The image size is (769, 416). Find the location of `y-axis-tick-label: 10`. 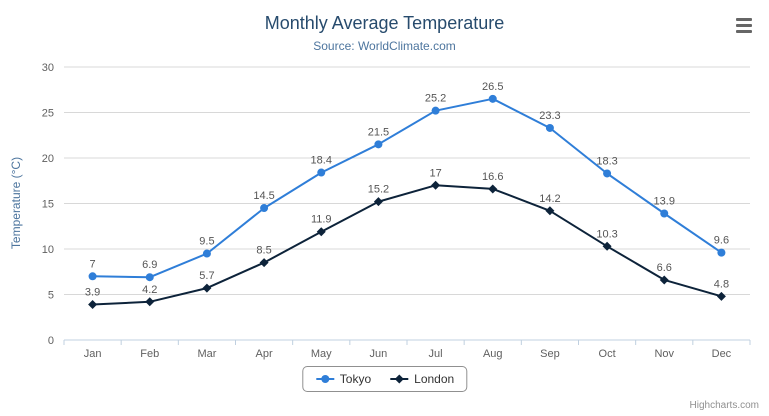

y-axis-tick-label: 10 is located at coordinates (48, 250).